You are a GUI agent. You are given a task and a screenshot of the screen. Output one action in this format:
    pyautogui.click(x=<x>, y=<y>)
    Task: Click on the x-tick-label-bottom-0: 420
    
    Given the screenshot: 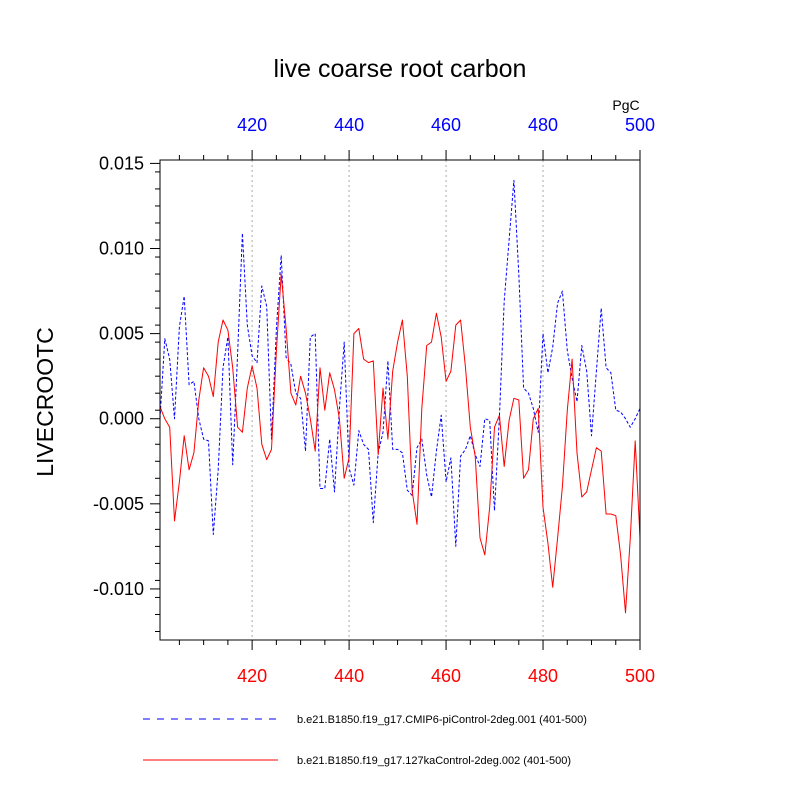 What is the action you would take?
    pyautogui.click(x=252, y=676)
    